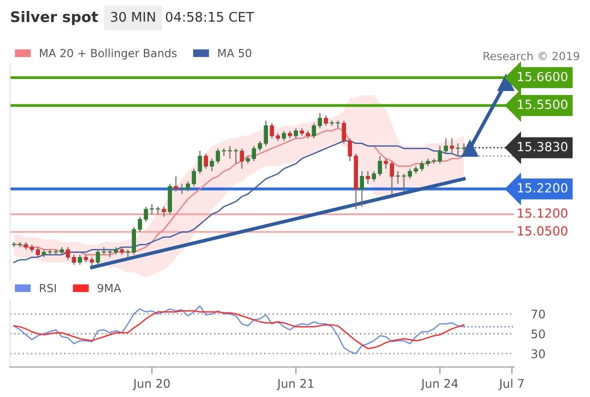 Image resolution: width=590 pixels, height=397 pixels. I want to click on ref-line-label: 15.1200, so click(543, 213).